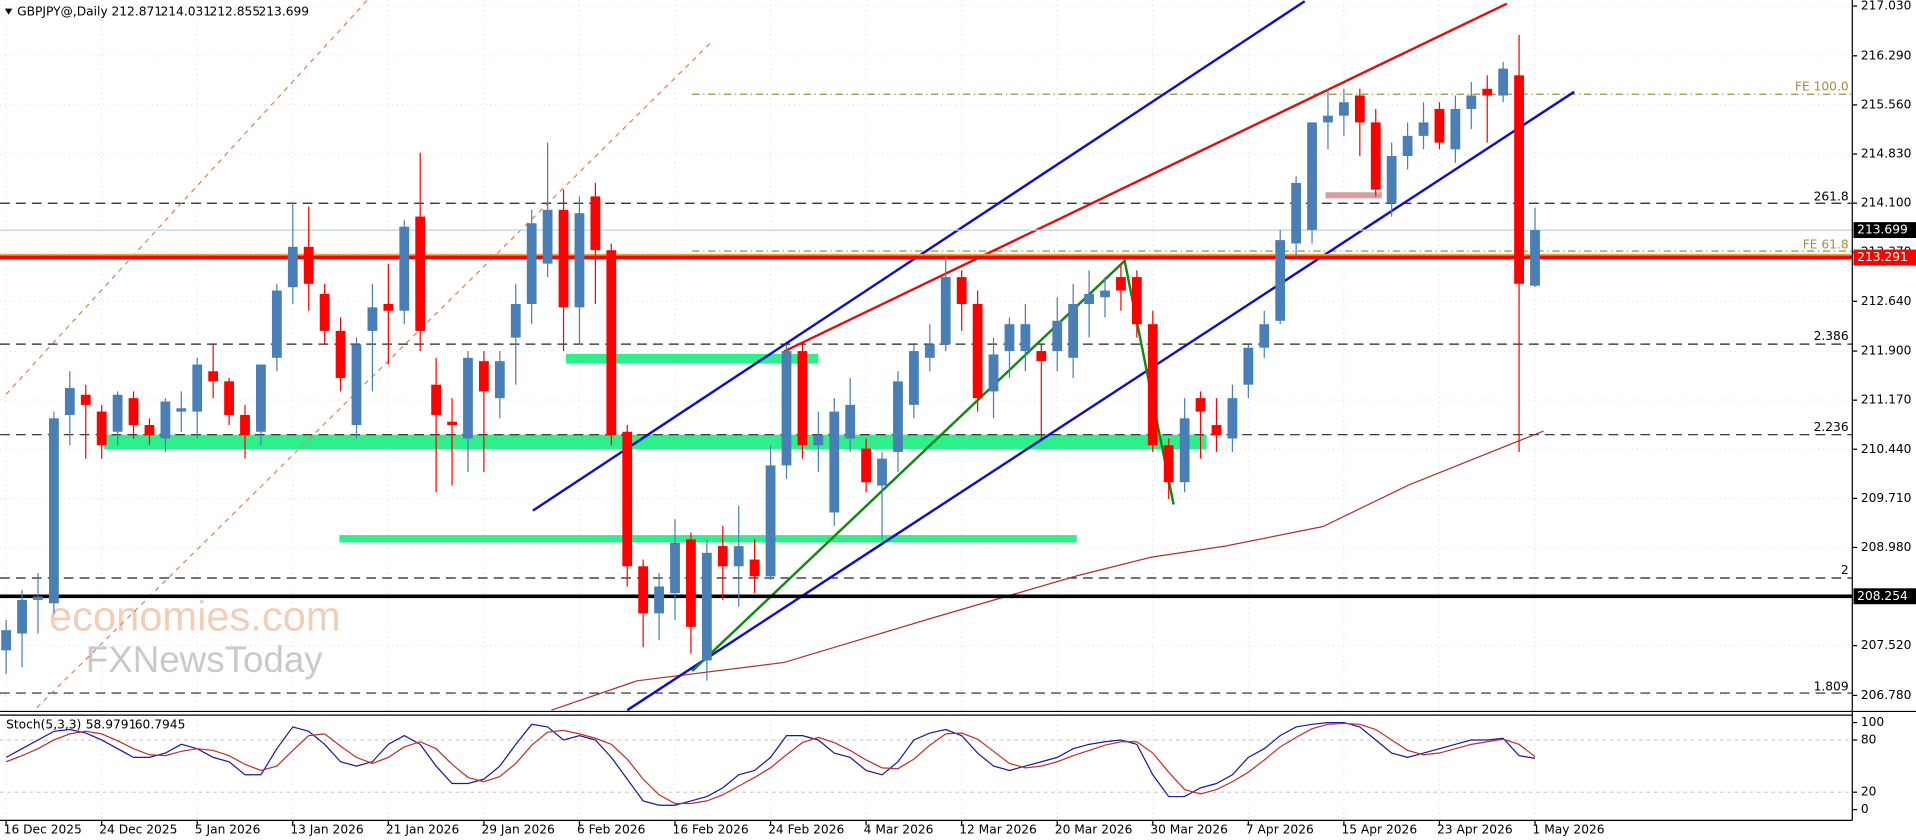 The image size is (1916, 840). I want to click on y-tick-label: 206.780, so click(1886, 695).